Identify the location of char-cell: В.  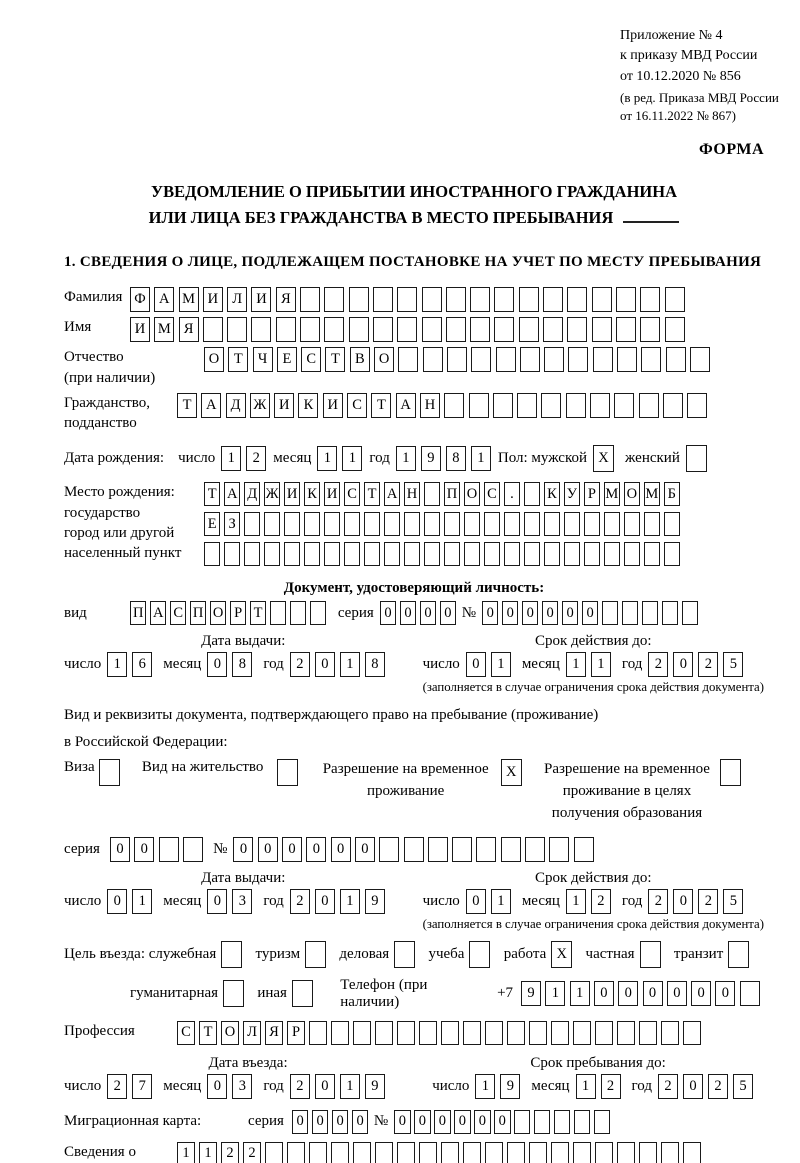
(359, 360).